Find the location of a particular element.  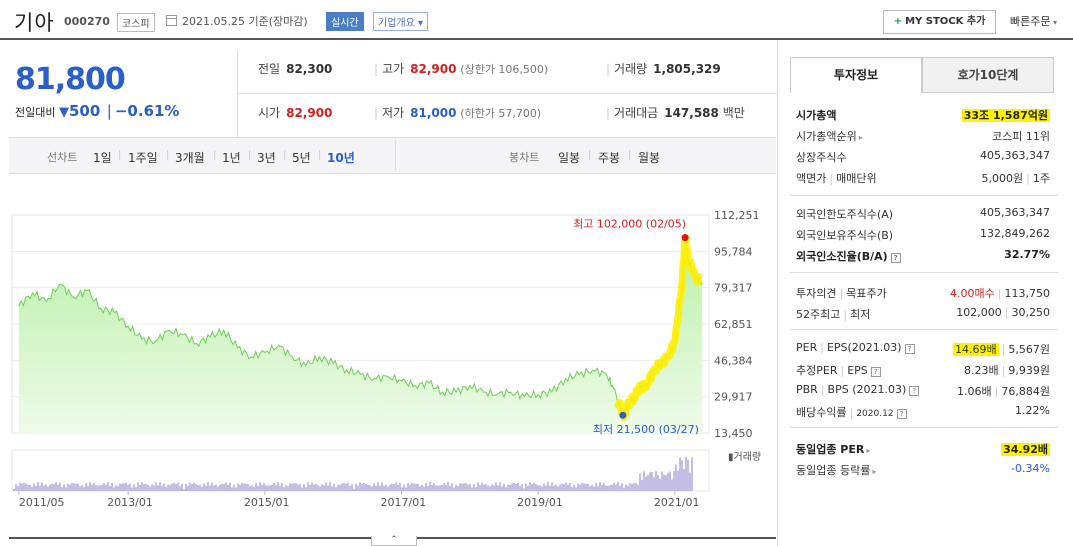

x-tick-label: 2017/01 is located at coordinates (404, 502).